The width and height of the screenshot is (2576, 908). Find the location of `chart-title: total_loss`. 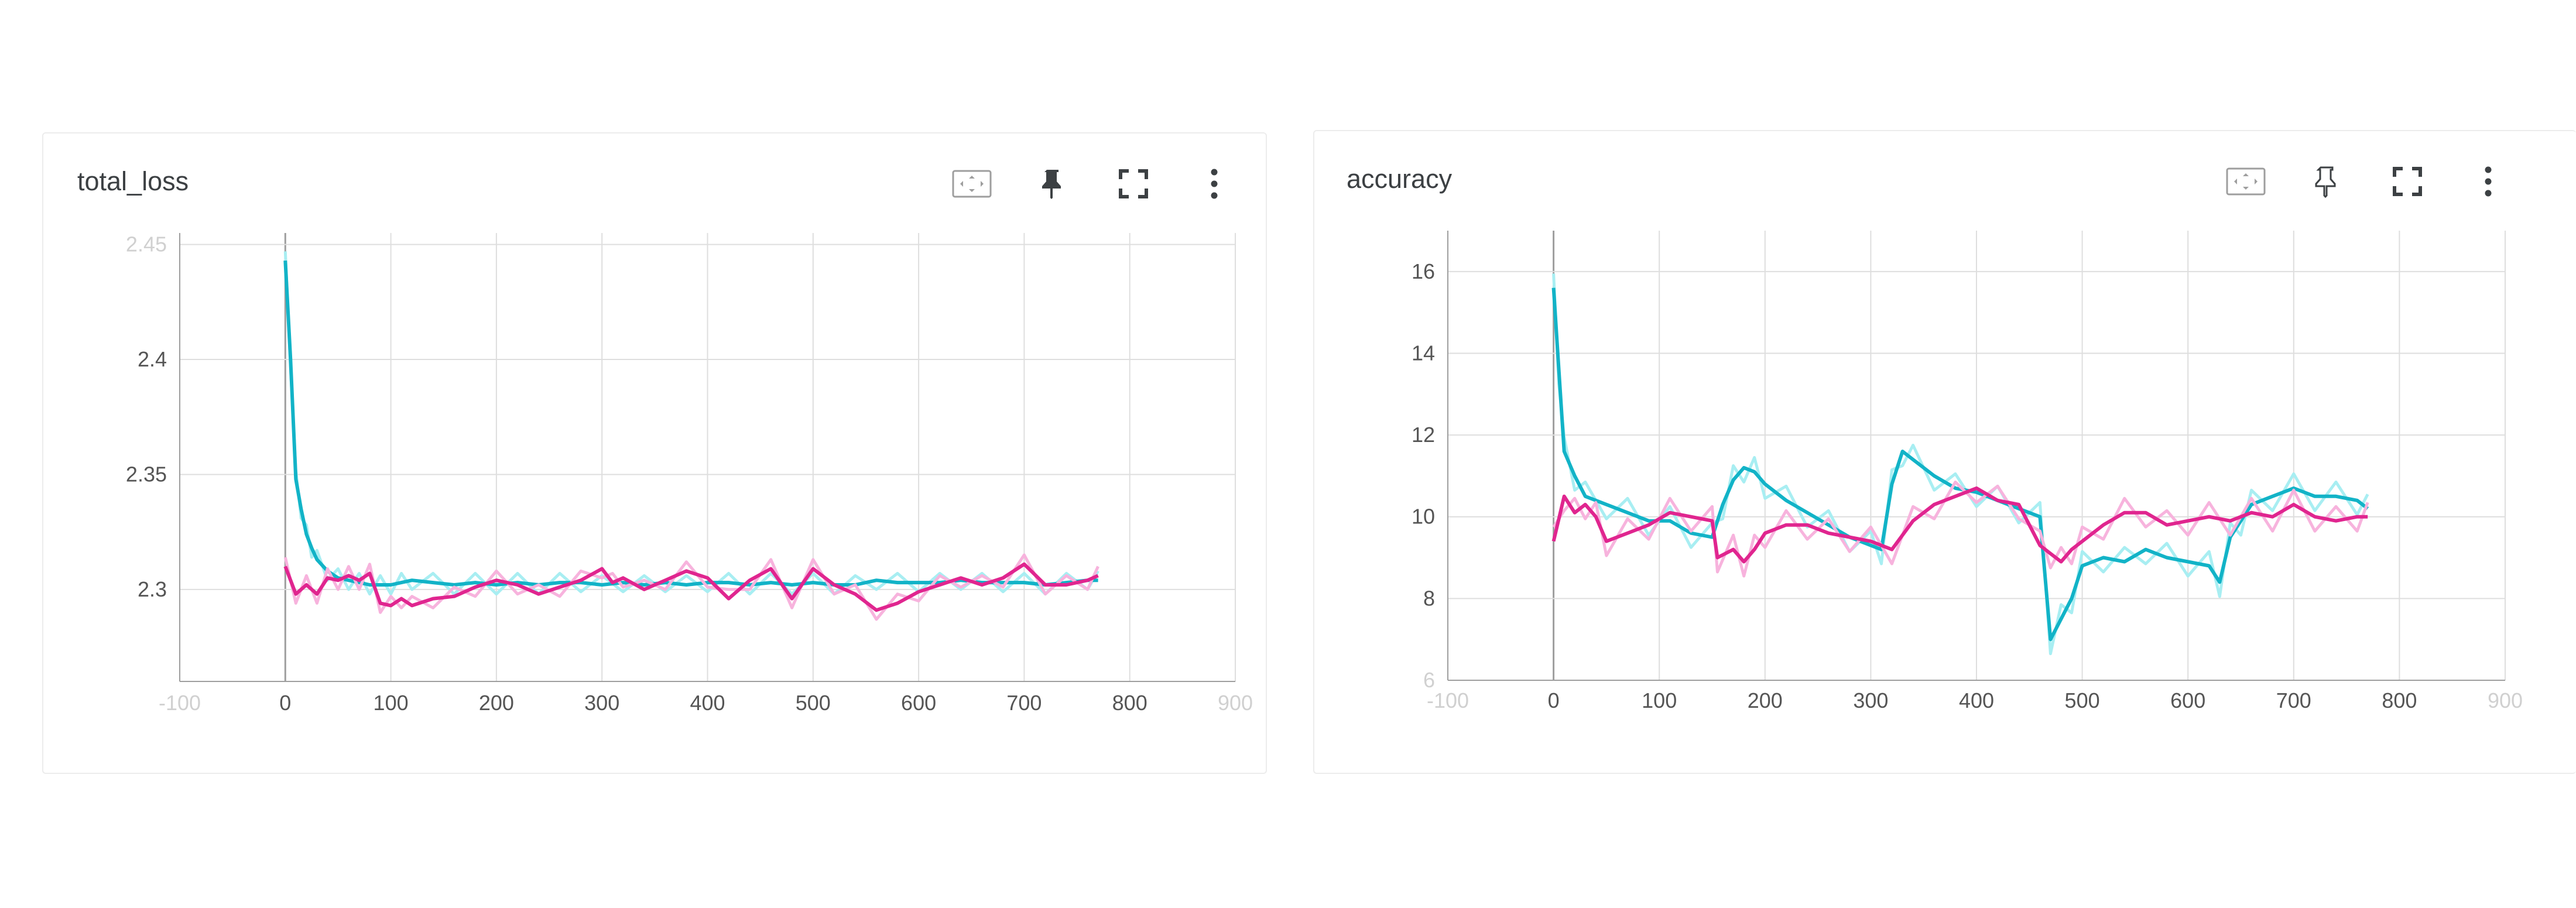

chart-title: total_loss is located at coordinates (133, 181).